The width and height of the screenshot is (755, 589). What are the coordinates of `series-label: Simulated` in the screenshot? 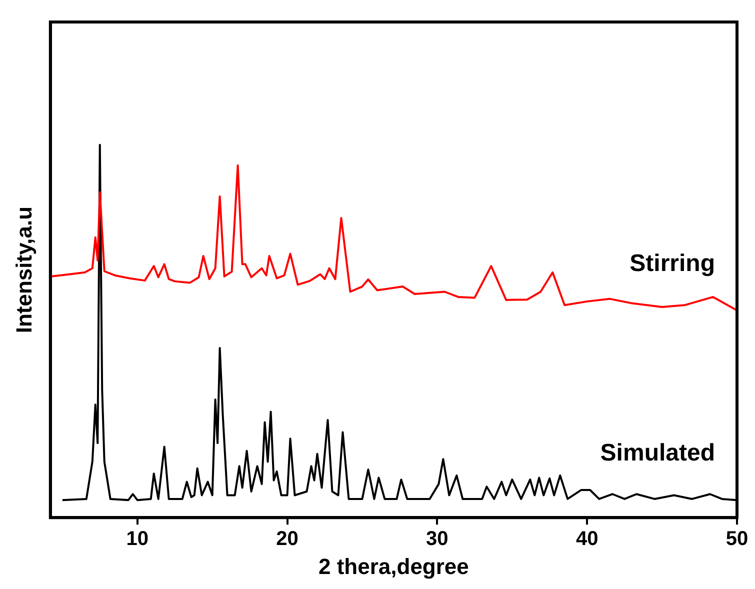 It's located at (657, 453).